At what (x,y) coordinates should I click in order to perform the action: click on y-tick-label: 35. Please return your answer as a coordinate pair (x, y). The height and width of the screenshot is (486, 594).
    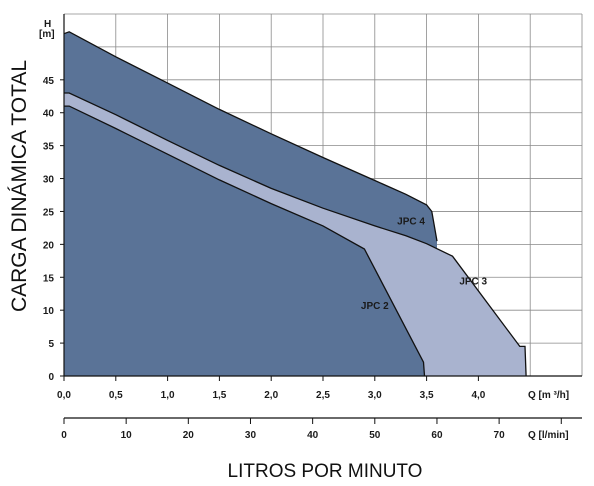
    Looking at the image, I should click on (49, 147).